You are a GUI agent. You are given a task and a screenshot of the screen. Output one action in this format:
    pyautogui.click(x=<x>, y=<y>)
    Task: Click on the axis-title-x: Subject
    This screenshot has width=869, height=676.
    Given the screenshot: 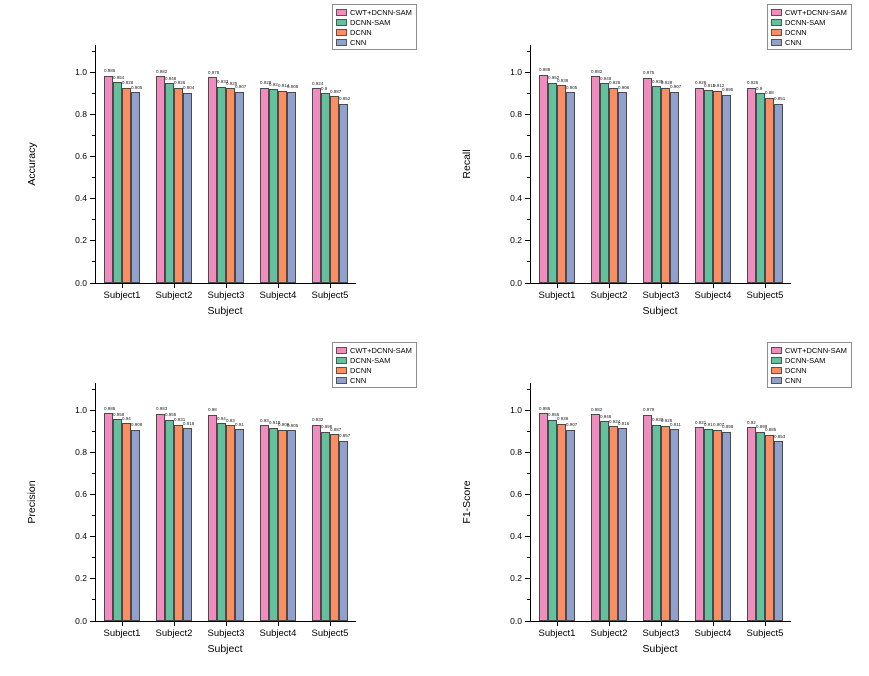 What is the action you would take?
    pyautogui.click(x=660, y=649)
    